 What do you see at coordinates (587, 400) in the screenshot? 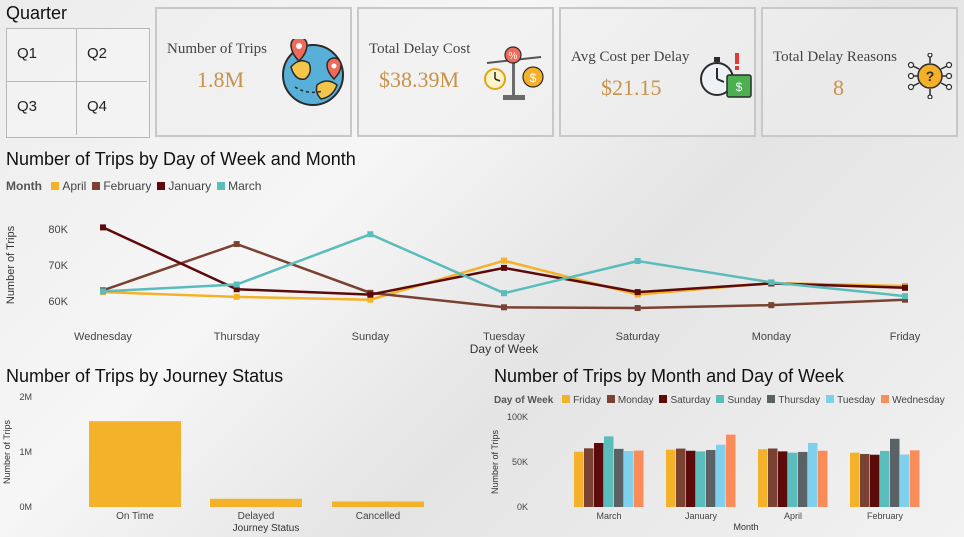
I see `legend-label: Friday` at bounding box center [587, 400].